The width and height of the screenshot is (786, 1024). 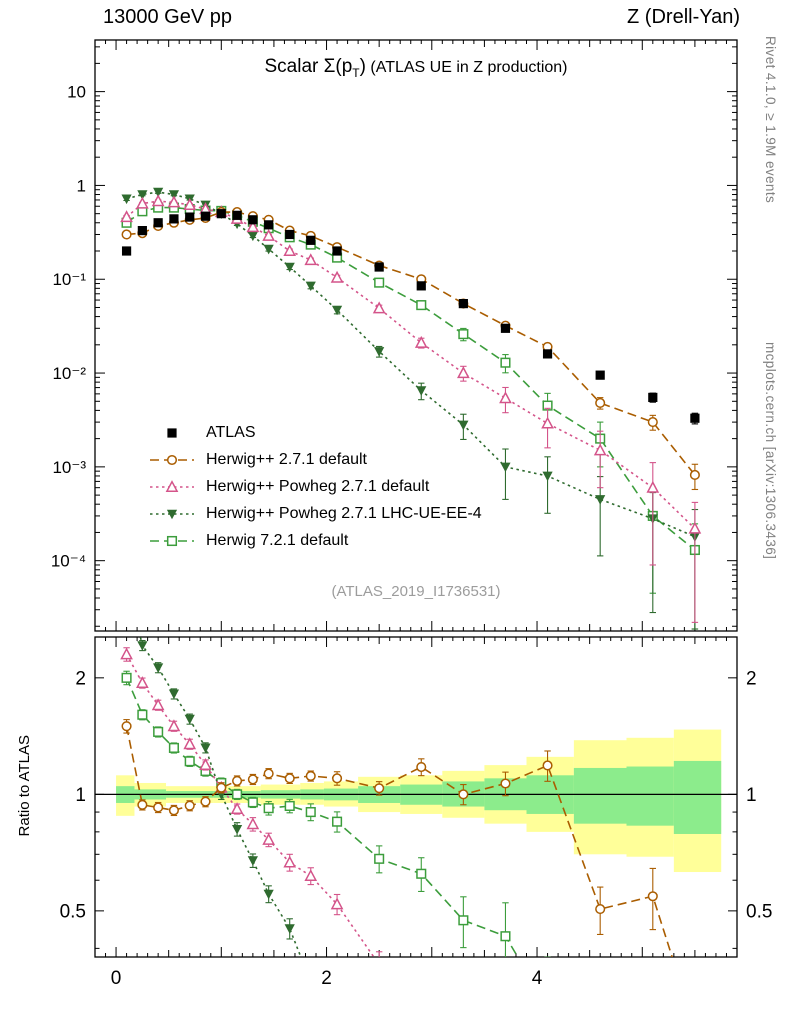 What do you see at coordinates (167, 17) in the screenshot?
I see `beam-energy-label: 13000 GeV pp` at bounding box center [167, 17].